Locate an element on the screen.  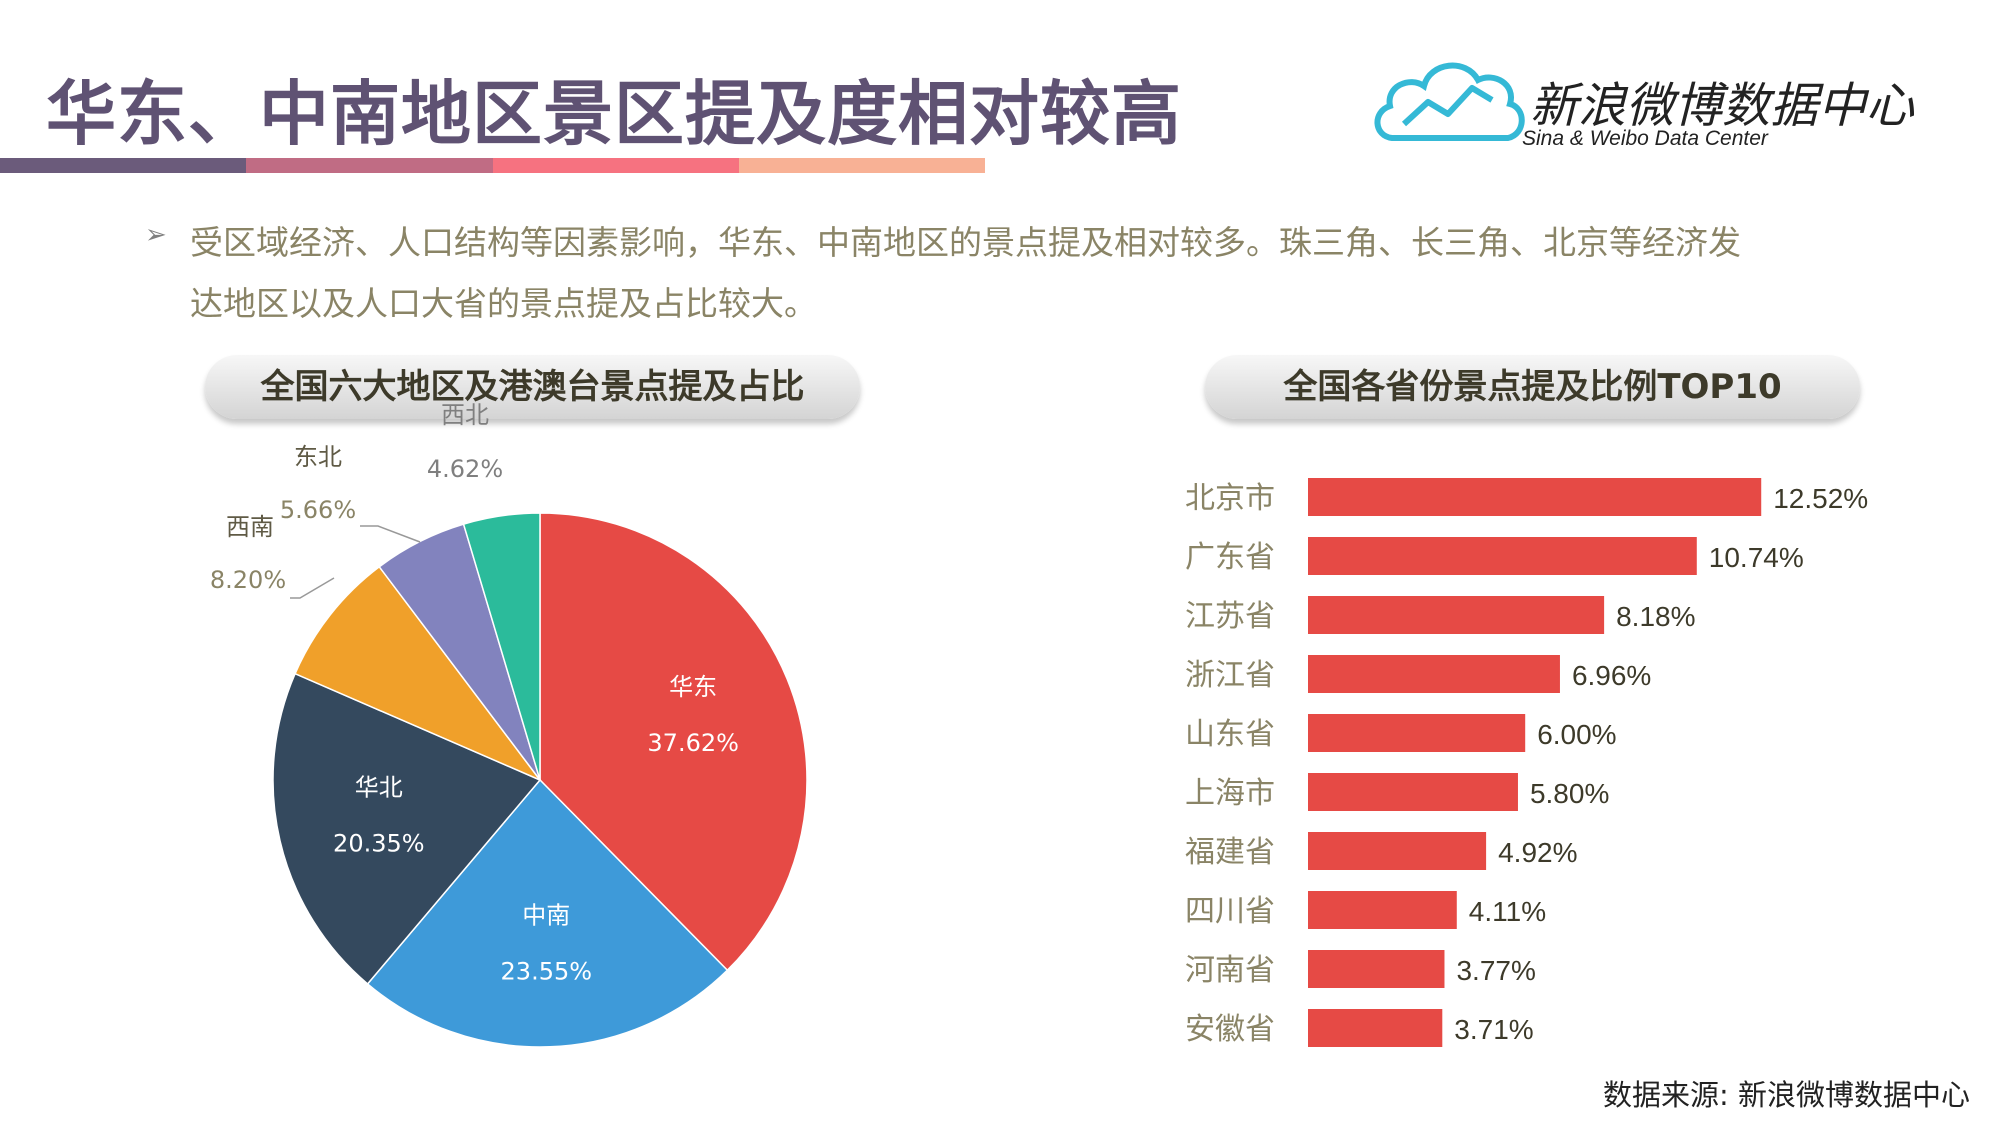
category-label: 北京市 is located at coordinates (1230, 498).